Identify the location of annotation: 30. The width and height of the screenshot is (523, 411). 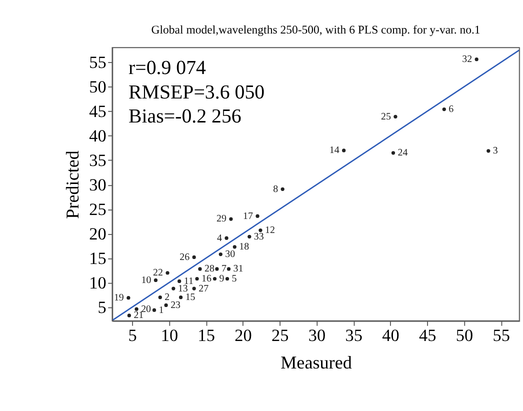
(230, 254).